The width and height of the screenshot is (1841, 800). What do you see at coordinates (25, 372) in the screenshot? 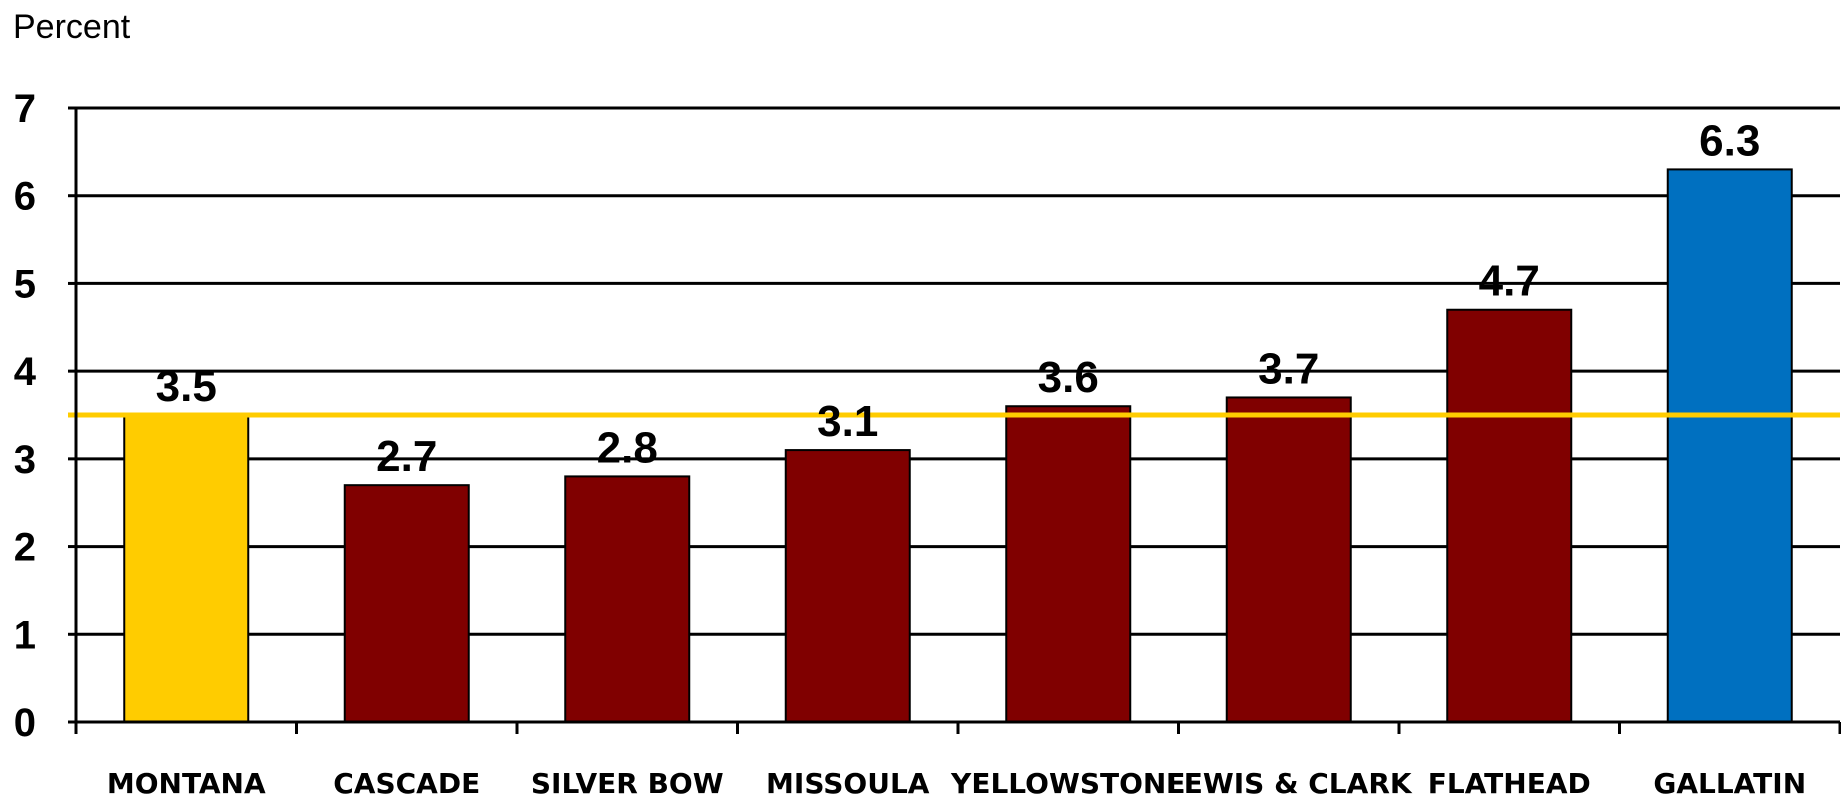
I see `y-tick-label: 4` at bounding box center [25, 372].